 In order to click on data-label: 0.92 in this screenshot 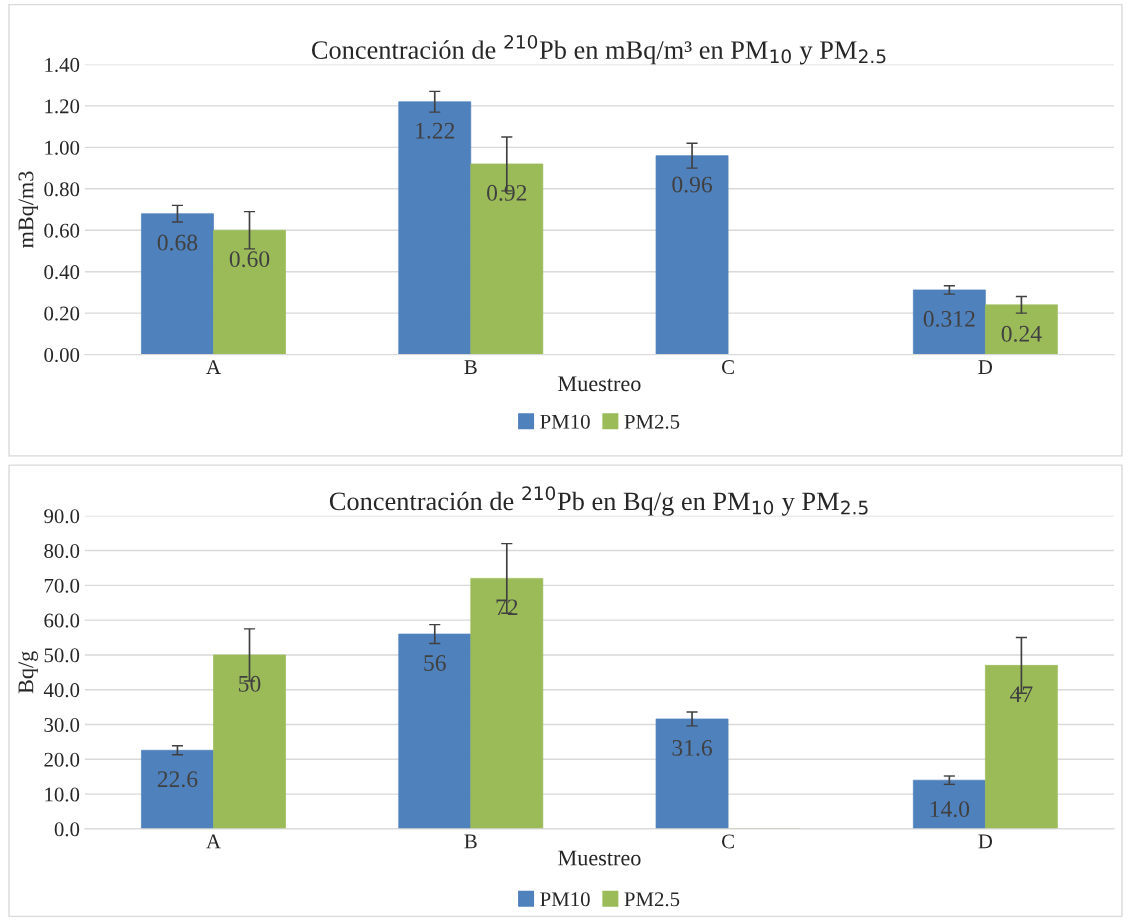, I will do `click(507, 192)`.